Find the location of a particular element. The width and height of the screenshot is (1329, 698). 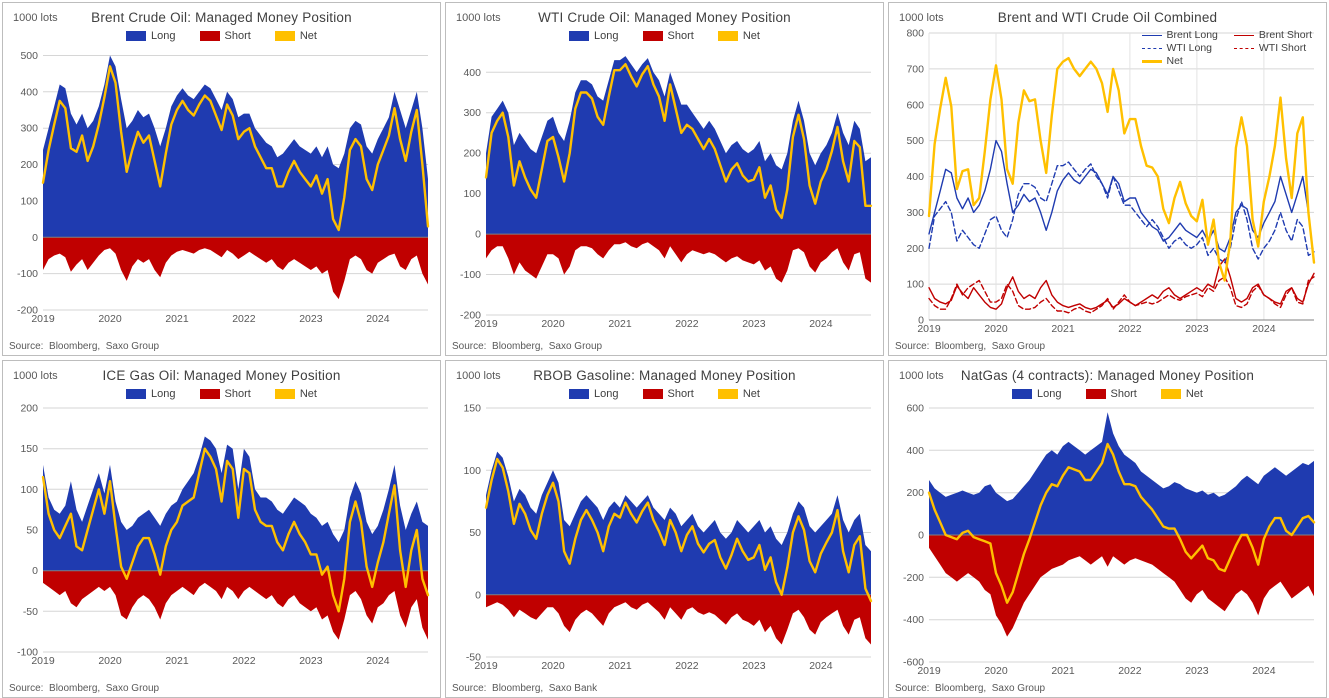

y-tick-label: 400 is located at coordinates (915, 451).